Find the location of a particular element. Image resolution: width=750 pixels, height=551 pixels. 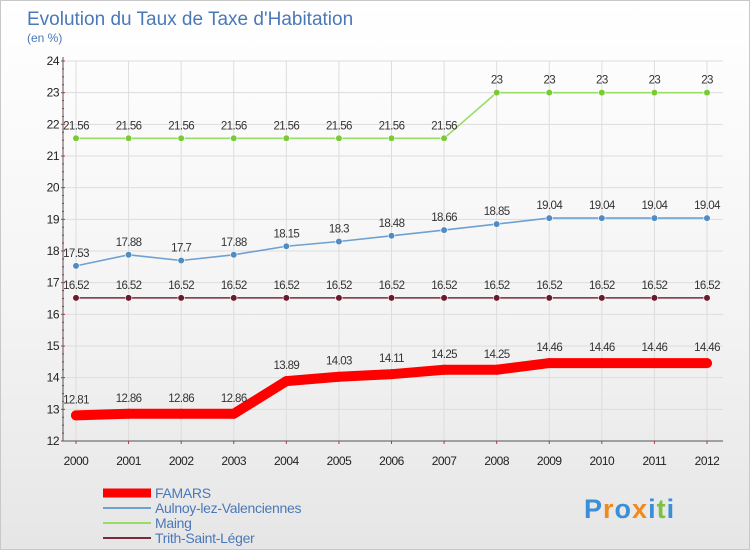

logo-letter: t is located at coordinates (662, 509).